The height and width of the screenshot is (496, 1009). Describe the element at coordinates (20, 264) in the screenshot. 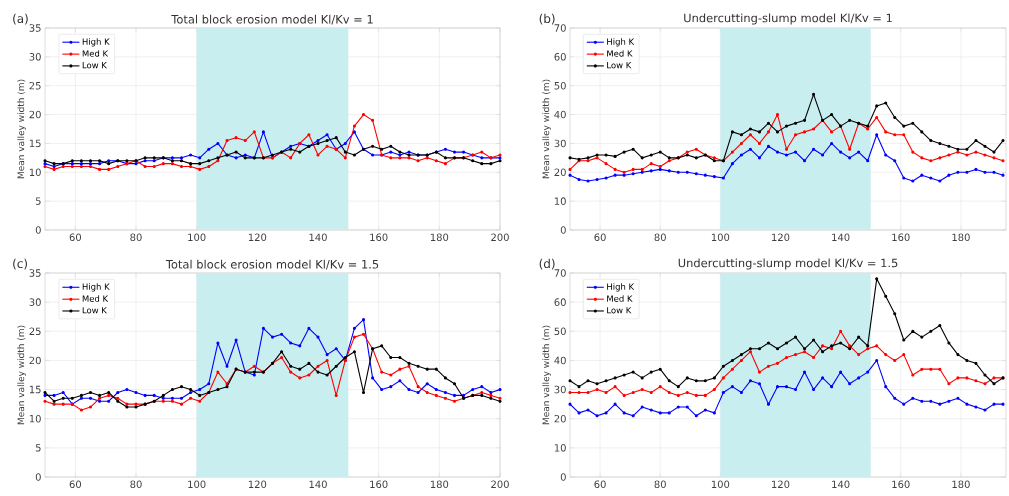

I see `text: (c)` at that location.